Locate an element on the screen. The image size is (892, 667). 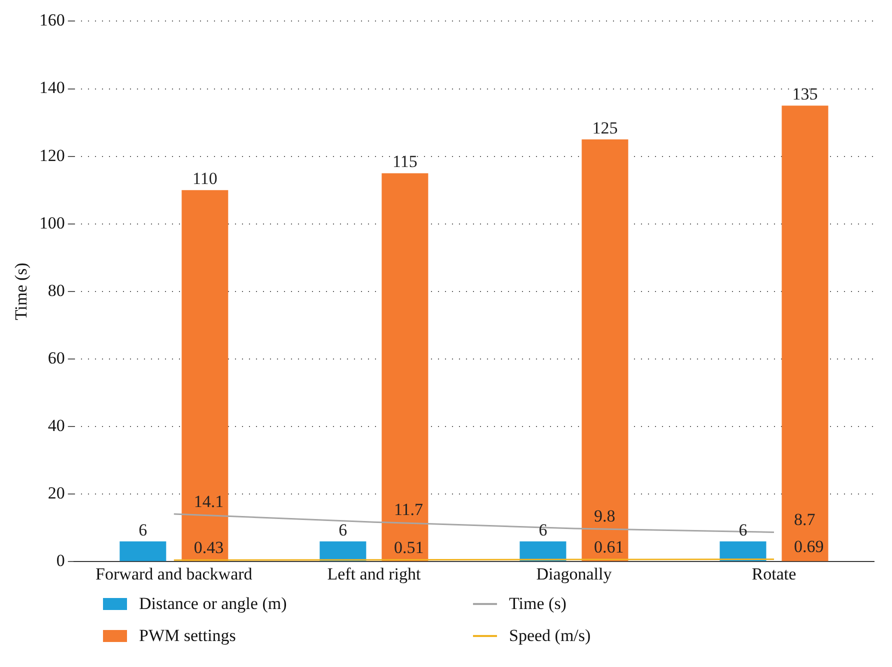
y-tick-label: 20 is located at coordinates (56, 493).